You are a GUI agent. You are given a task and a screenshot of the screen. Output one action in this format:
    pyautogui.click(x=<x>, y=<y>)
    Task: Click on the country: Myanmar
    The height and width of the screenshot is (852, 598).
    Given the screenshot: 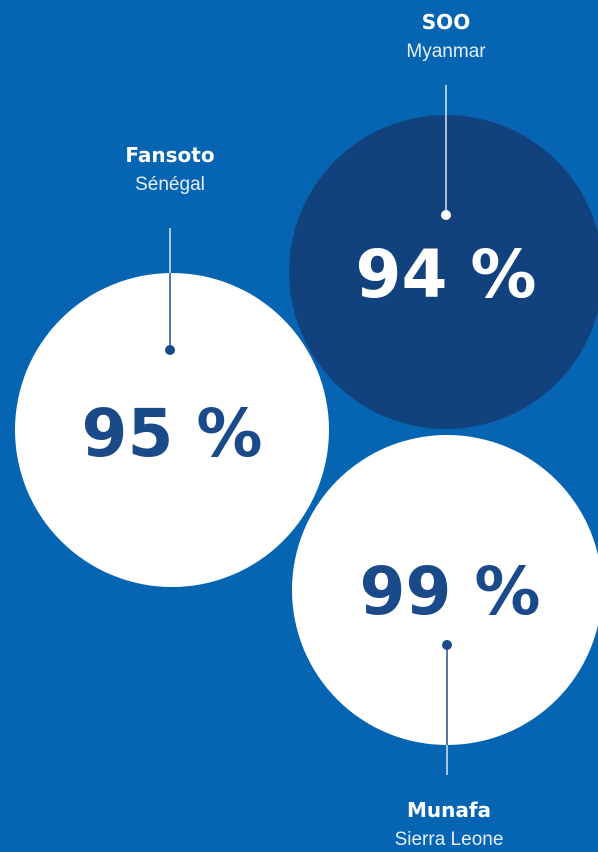 What is the action you would take?
    pyautogui.click(x=446, y=51)
    